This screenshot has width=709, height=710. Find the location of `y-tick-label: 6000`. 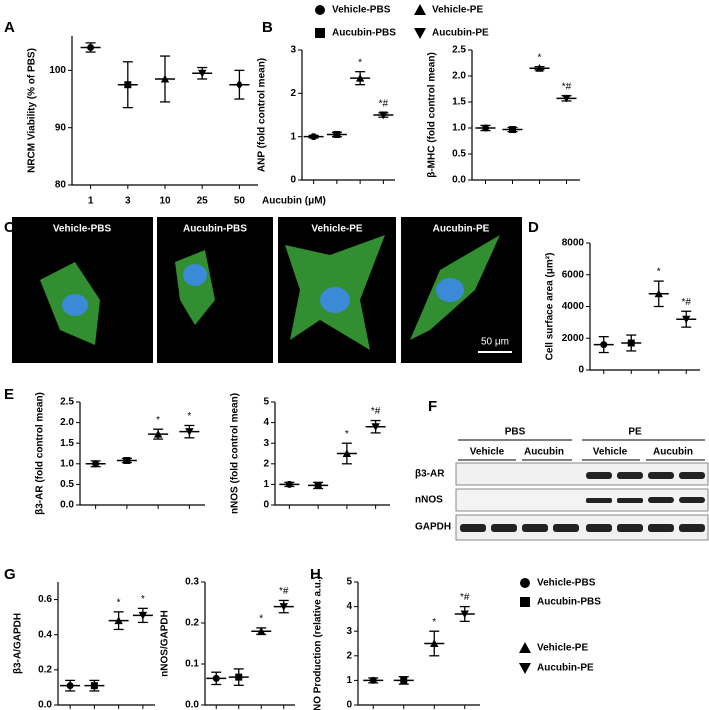

y-tick-label: 6000 is located at coordinates (573, 274).